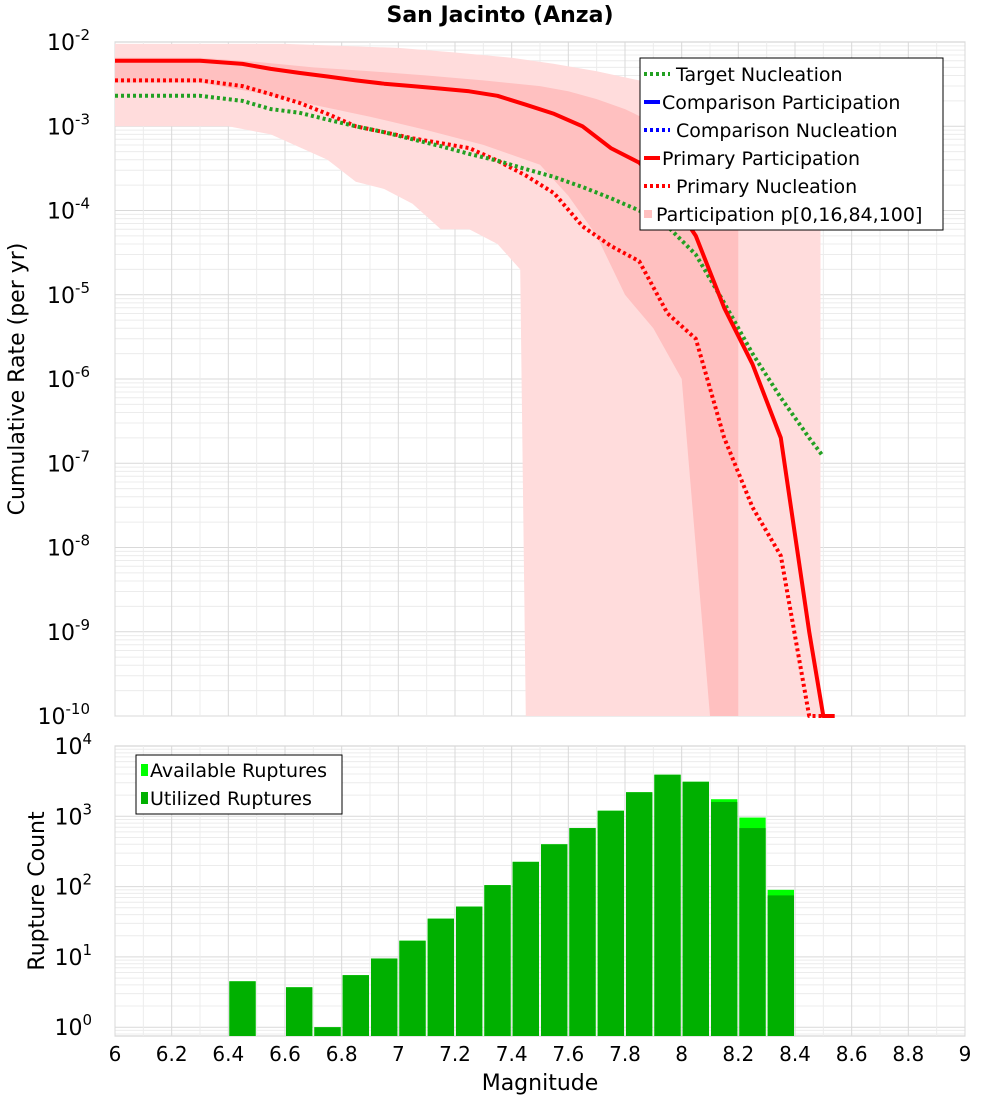  Describe the element at coordinates (37, 891) in the screenshot. I see `rupture-y-axis-label: Rupture Count` at that location.